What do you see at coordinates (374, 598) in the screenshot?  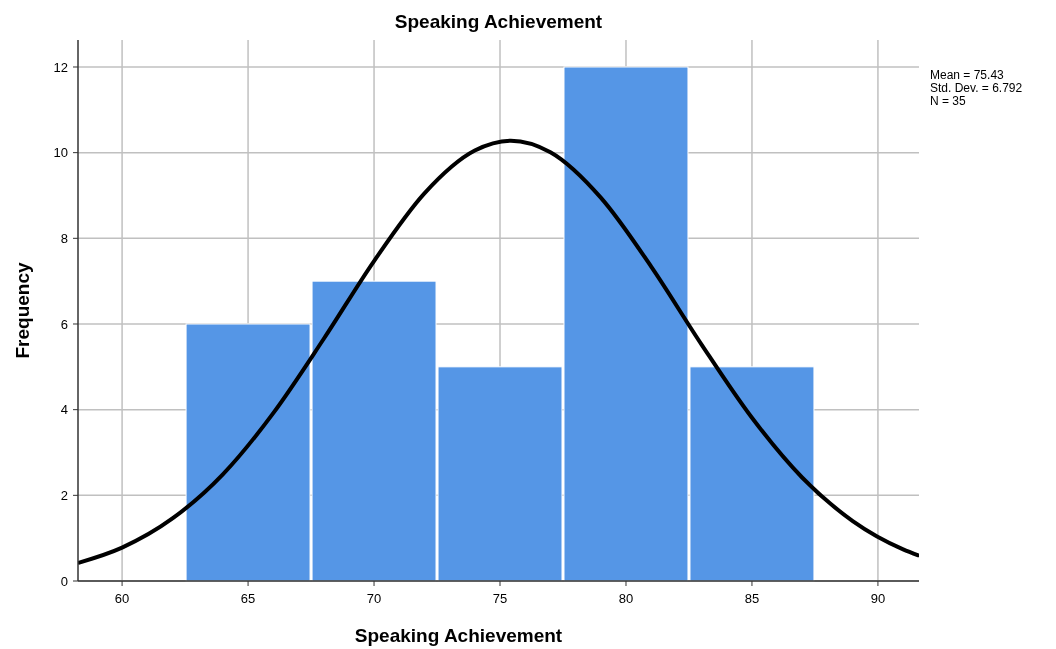 I see `x-tick-label: 70` at bounding box center [374, 598].